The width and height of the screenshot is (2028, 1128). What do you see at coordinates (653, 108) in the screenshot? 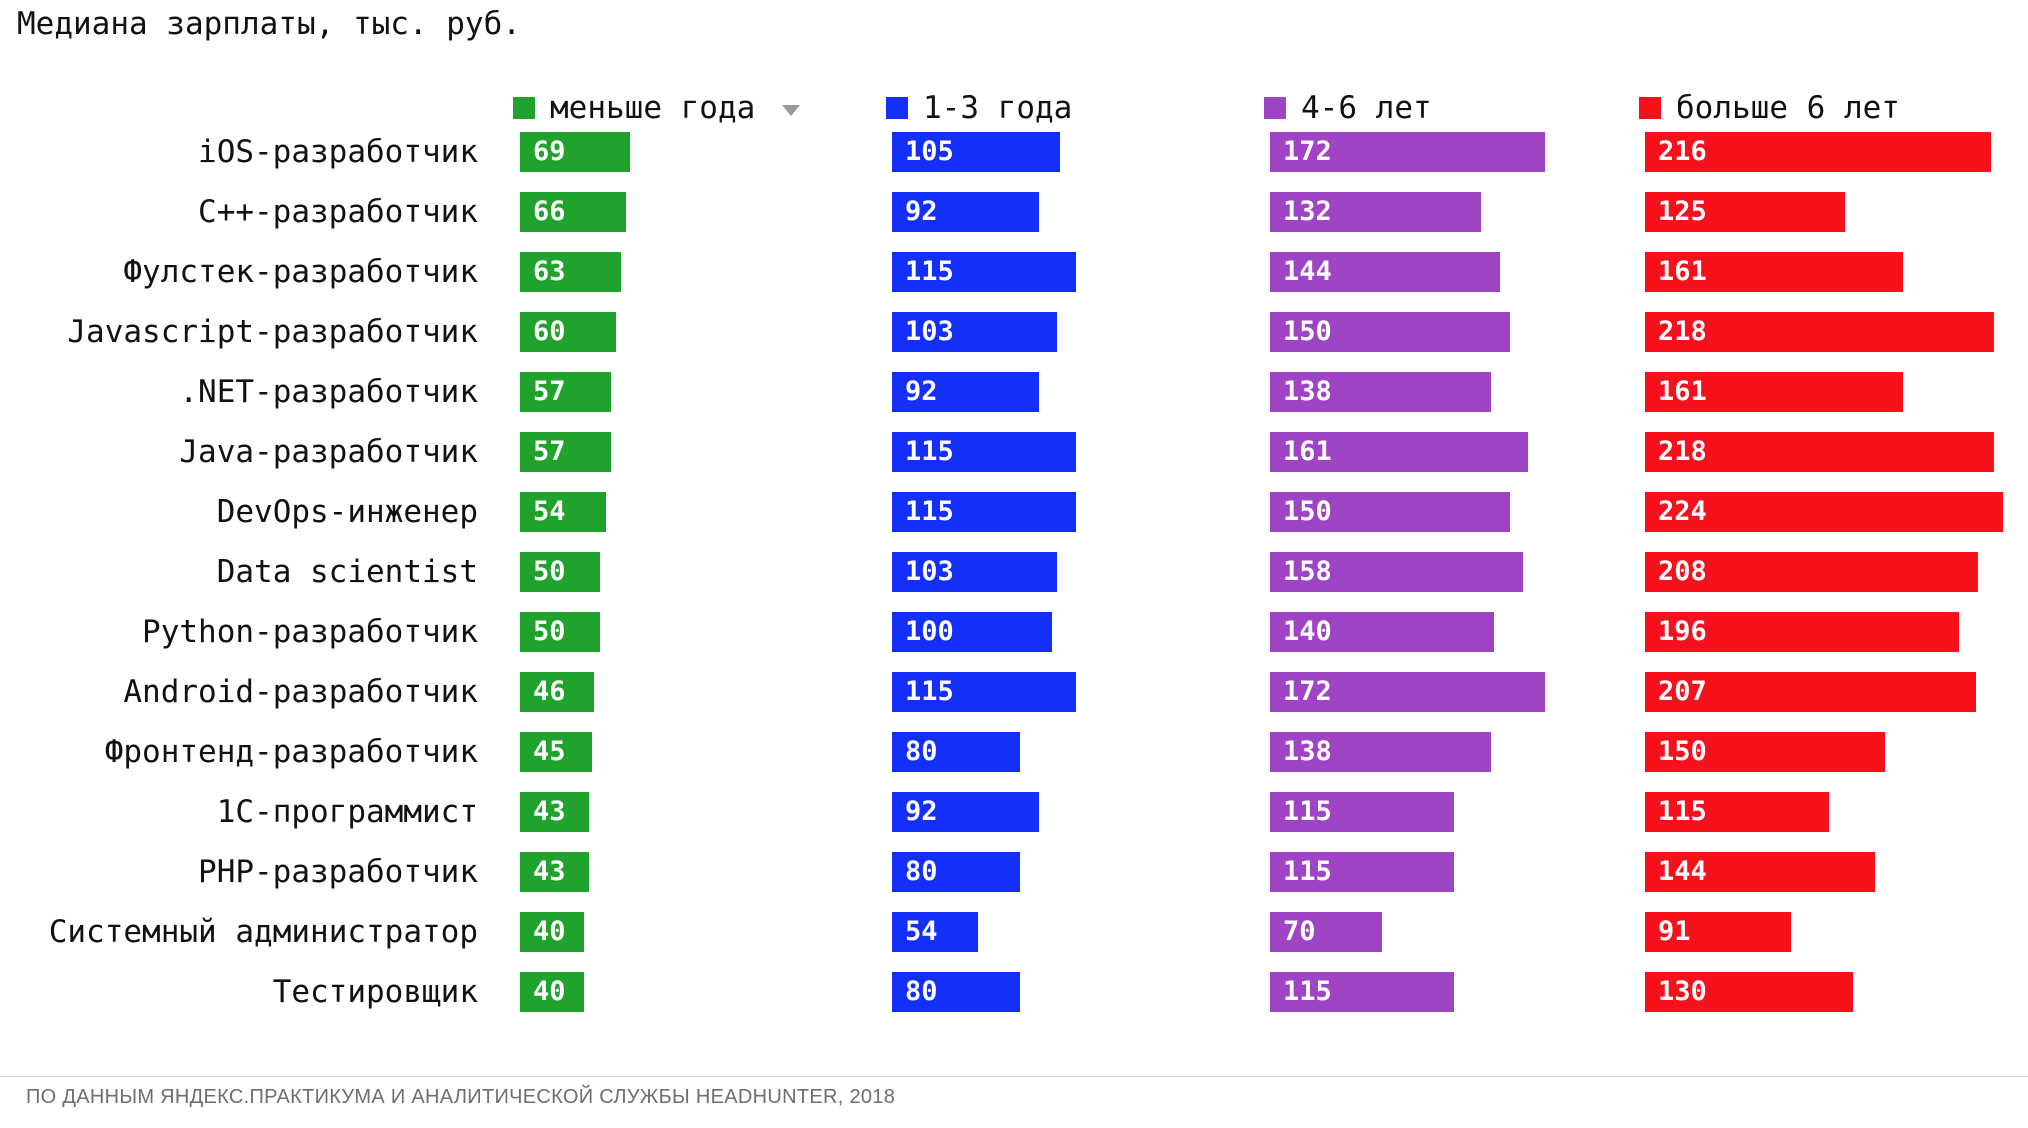
I see `legend-label: меньше года` at bounding box center [653, 108].